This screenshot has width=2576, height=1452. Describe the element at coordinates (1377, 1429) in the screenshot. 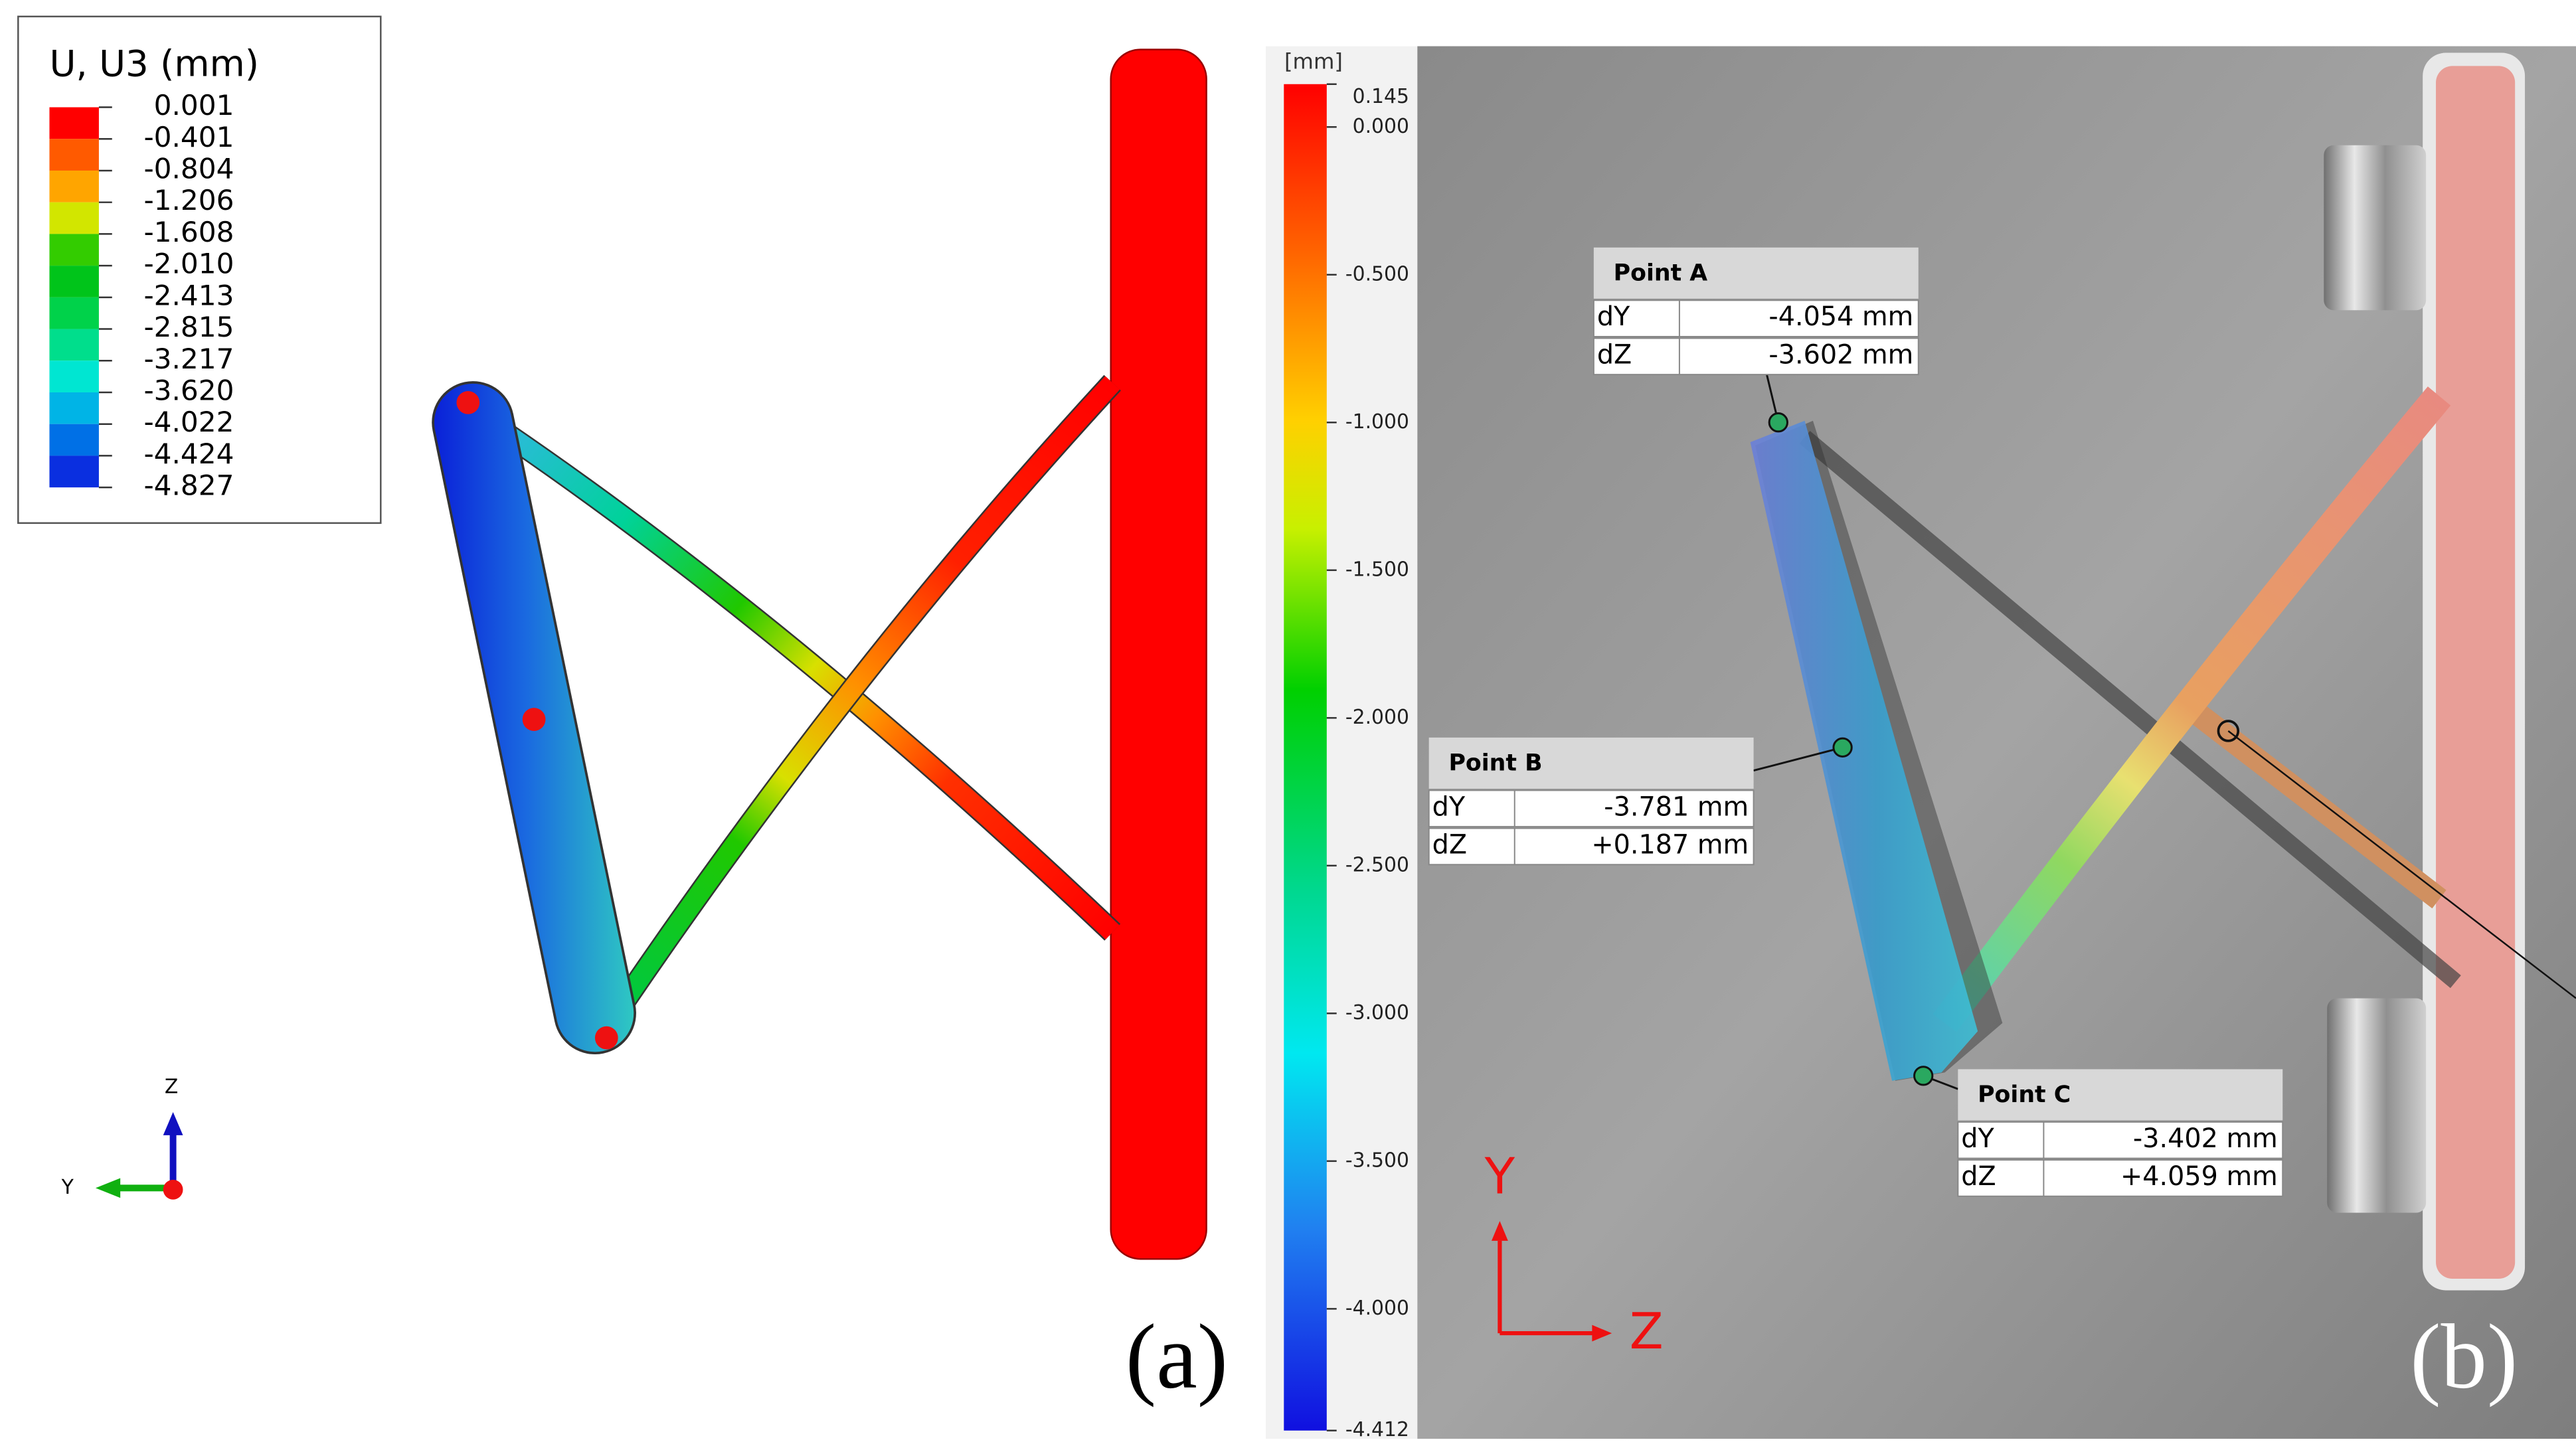

I see `colorbar-tick-label: -4.412` at that location.